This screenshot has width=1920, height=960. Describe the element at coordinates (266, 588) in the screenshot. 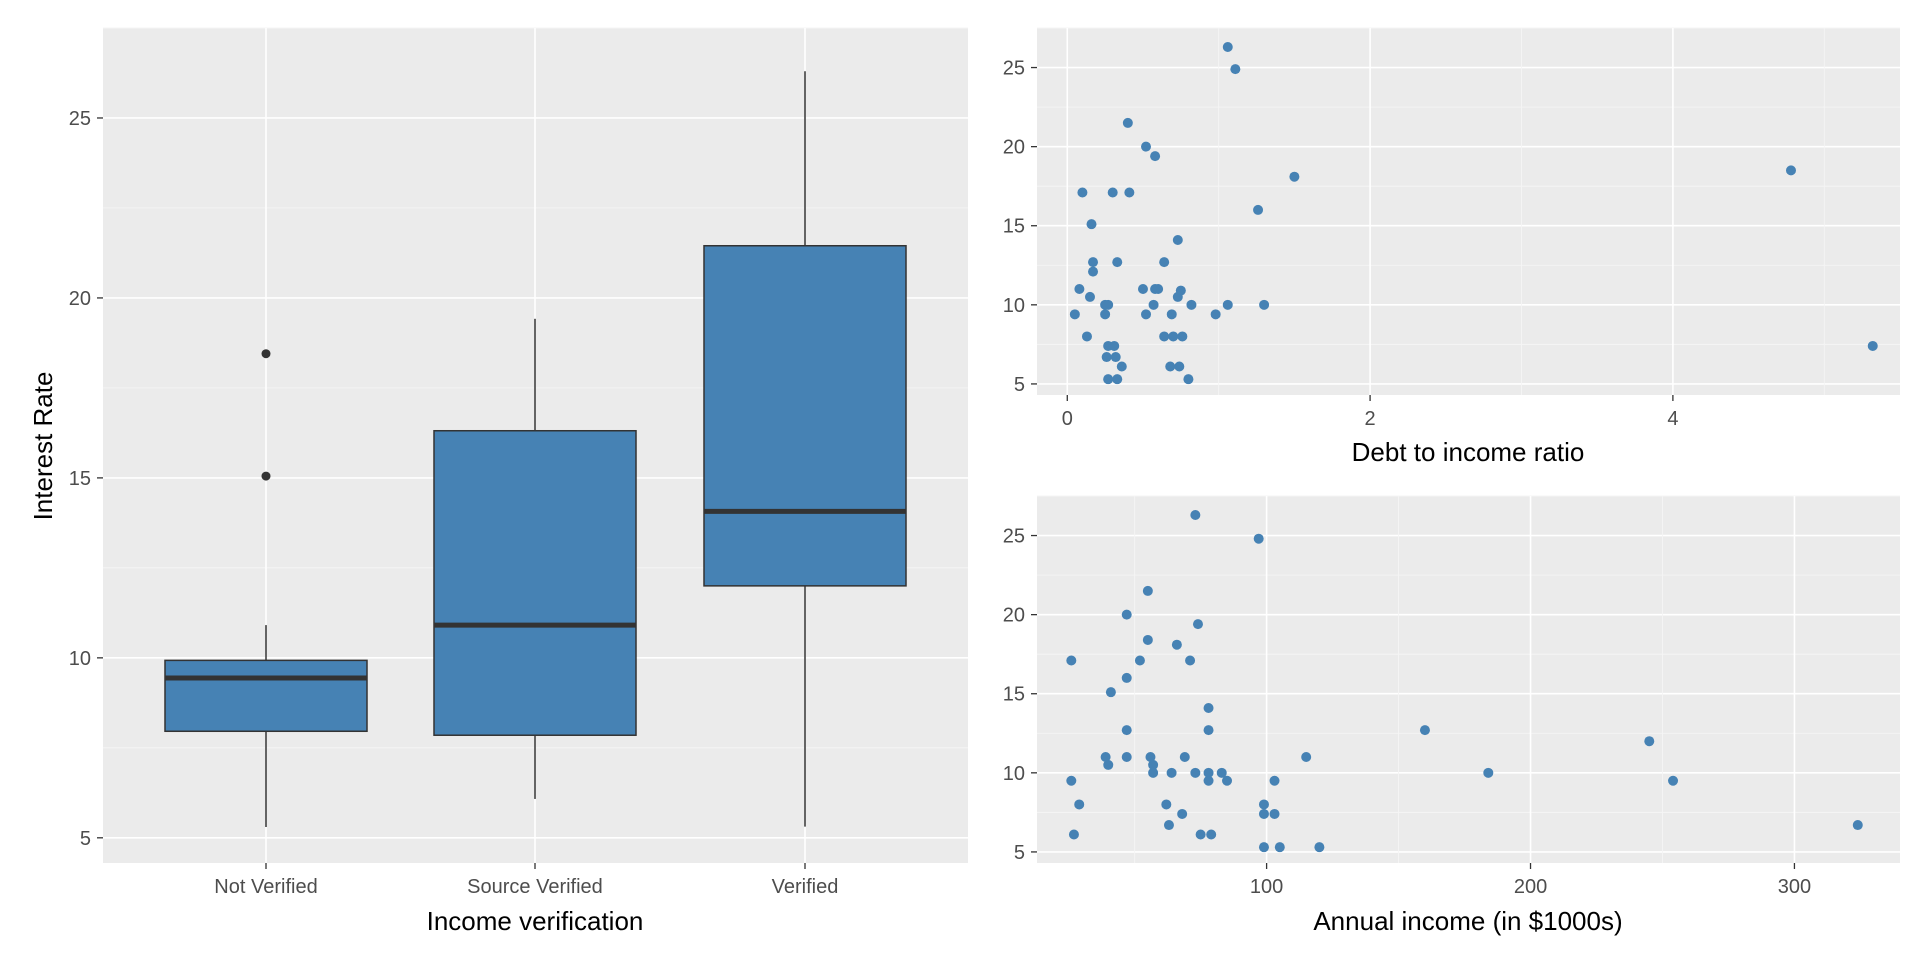

I see `box-not-verified` at that location.